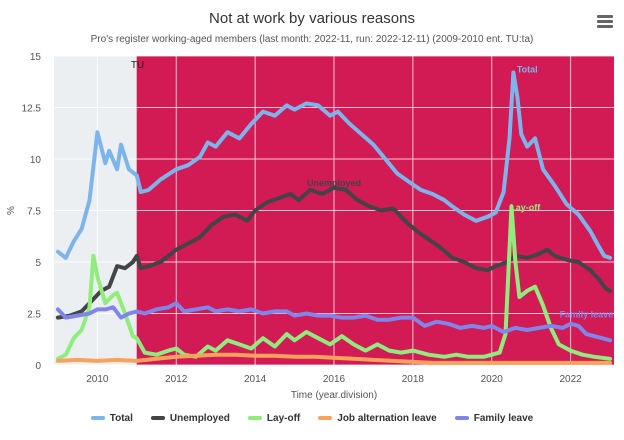  I want to click on series-label-family-leave: Family leave, so click(587, 315).